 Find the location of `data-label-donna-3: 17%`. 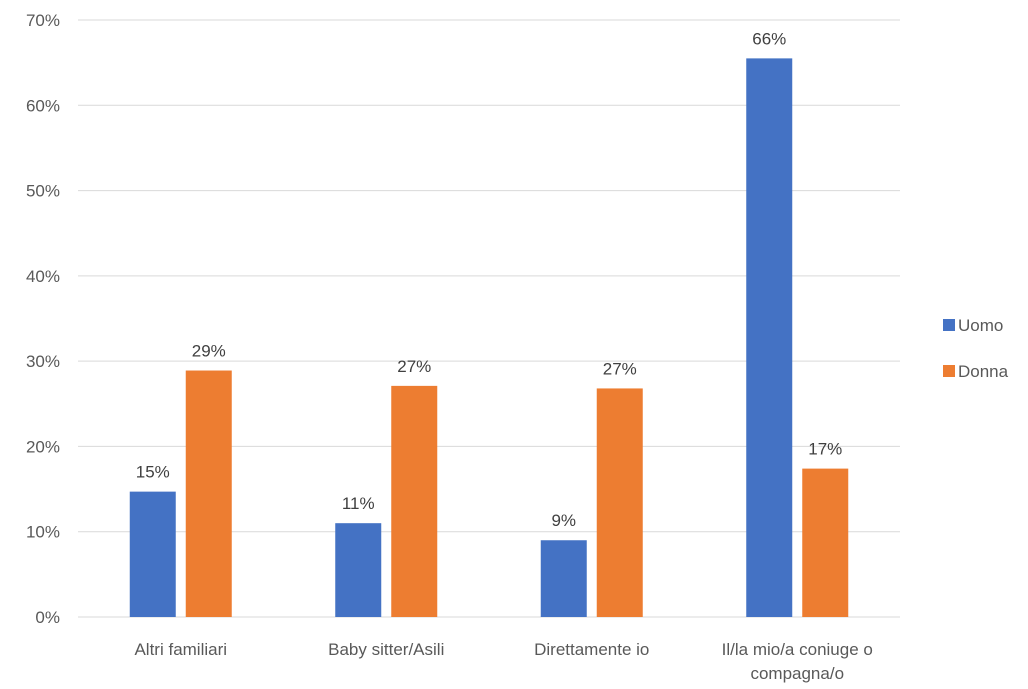

data-label-donna-3: 17% is located at coordinates (825, 449).